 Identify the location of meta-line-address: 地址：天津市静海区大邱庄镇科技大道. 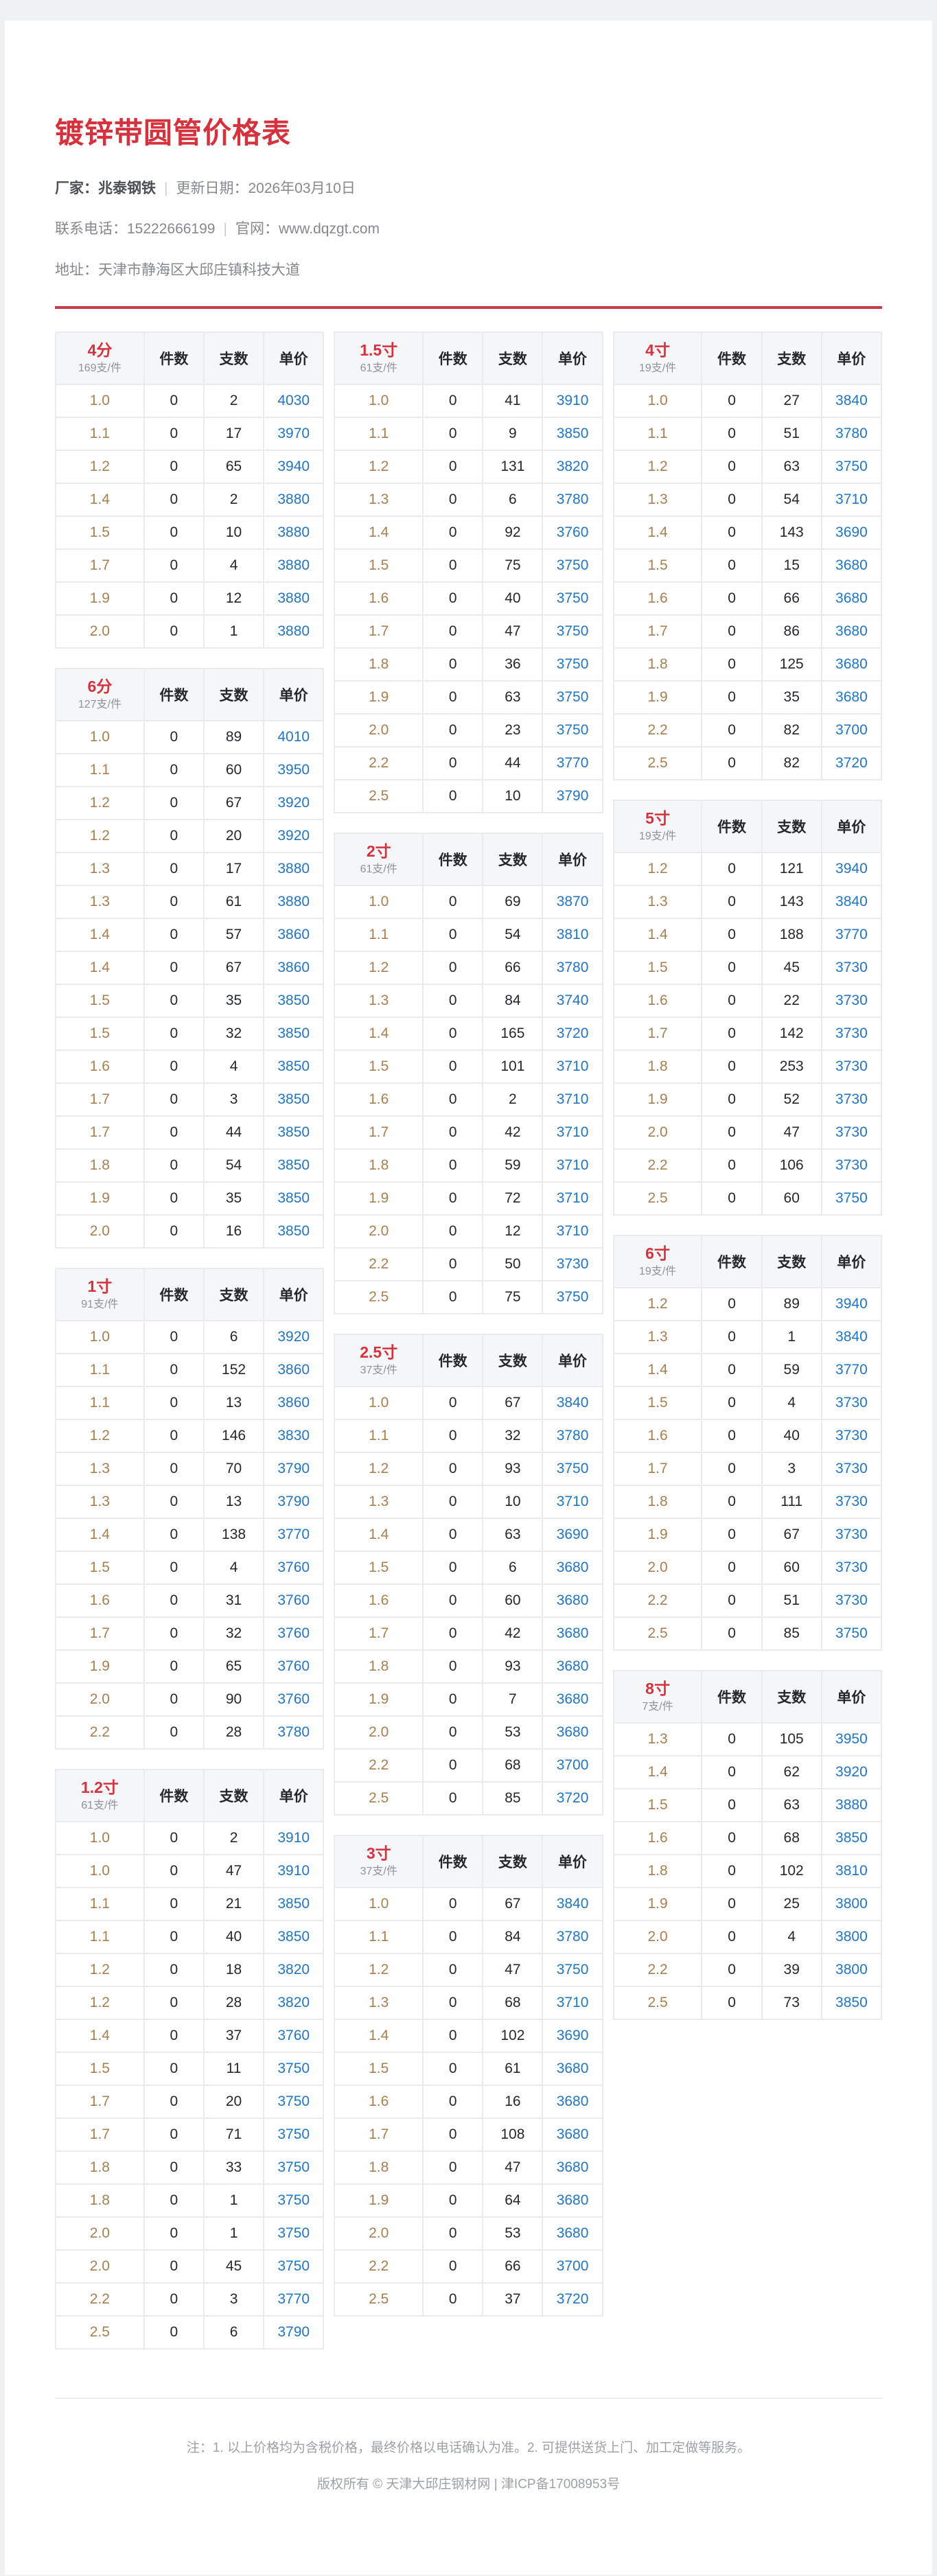
(468, 270).